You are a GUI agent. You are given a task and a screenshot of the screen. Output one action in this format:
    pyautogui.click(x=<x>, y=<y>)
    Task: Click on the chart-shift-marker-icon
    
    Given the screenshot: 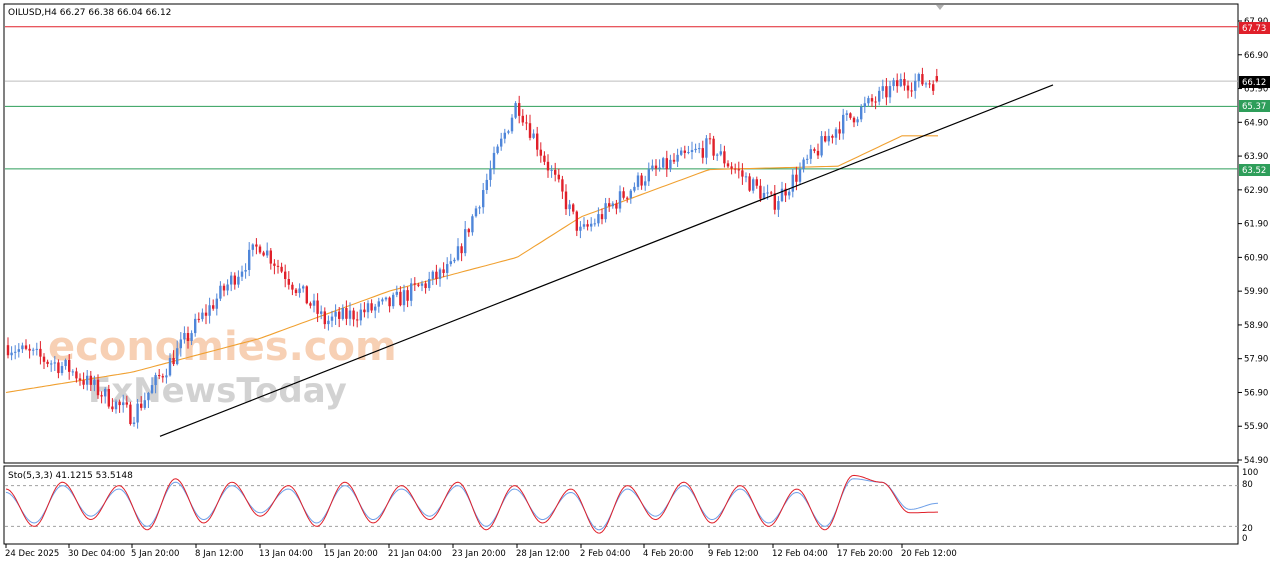 What is the action you would take?
    pyautogui.click(x=940, y=7)
    